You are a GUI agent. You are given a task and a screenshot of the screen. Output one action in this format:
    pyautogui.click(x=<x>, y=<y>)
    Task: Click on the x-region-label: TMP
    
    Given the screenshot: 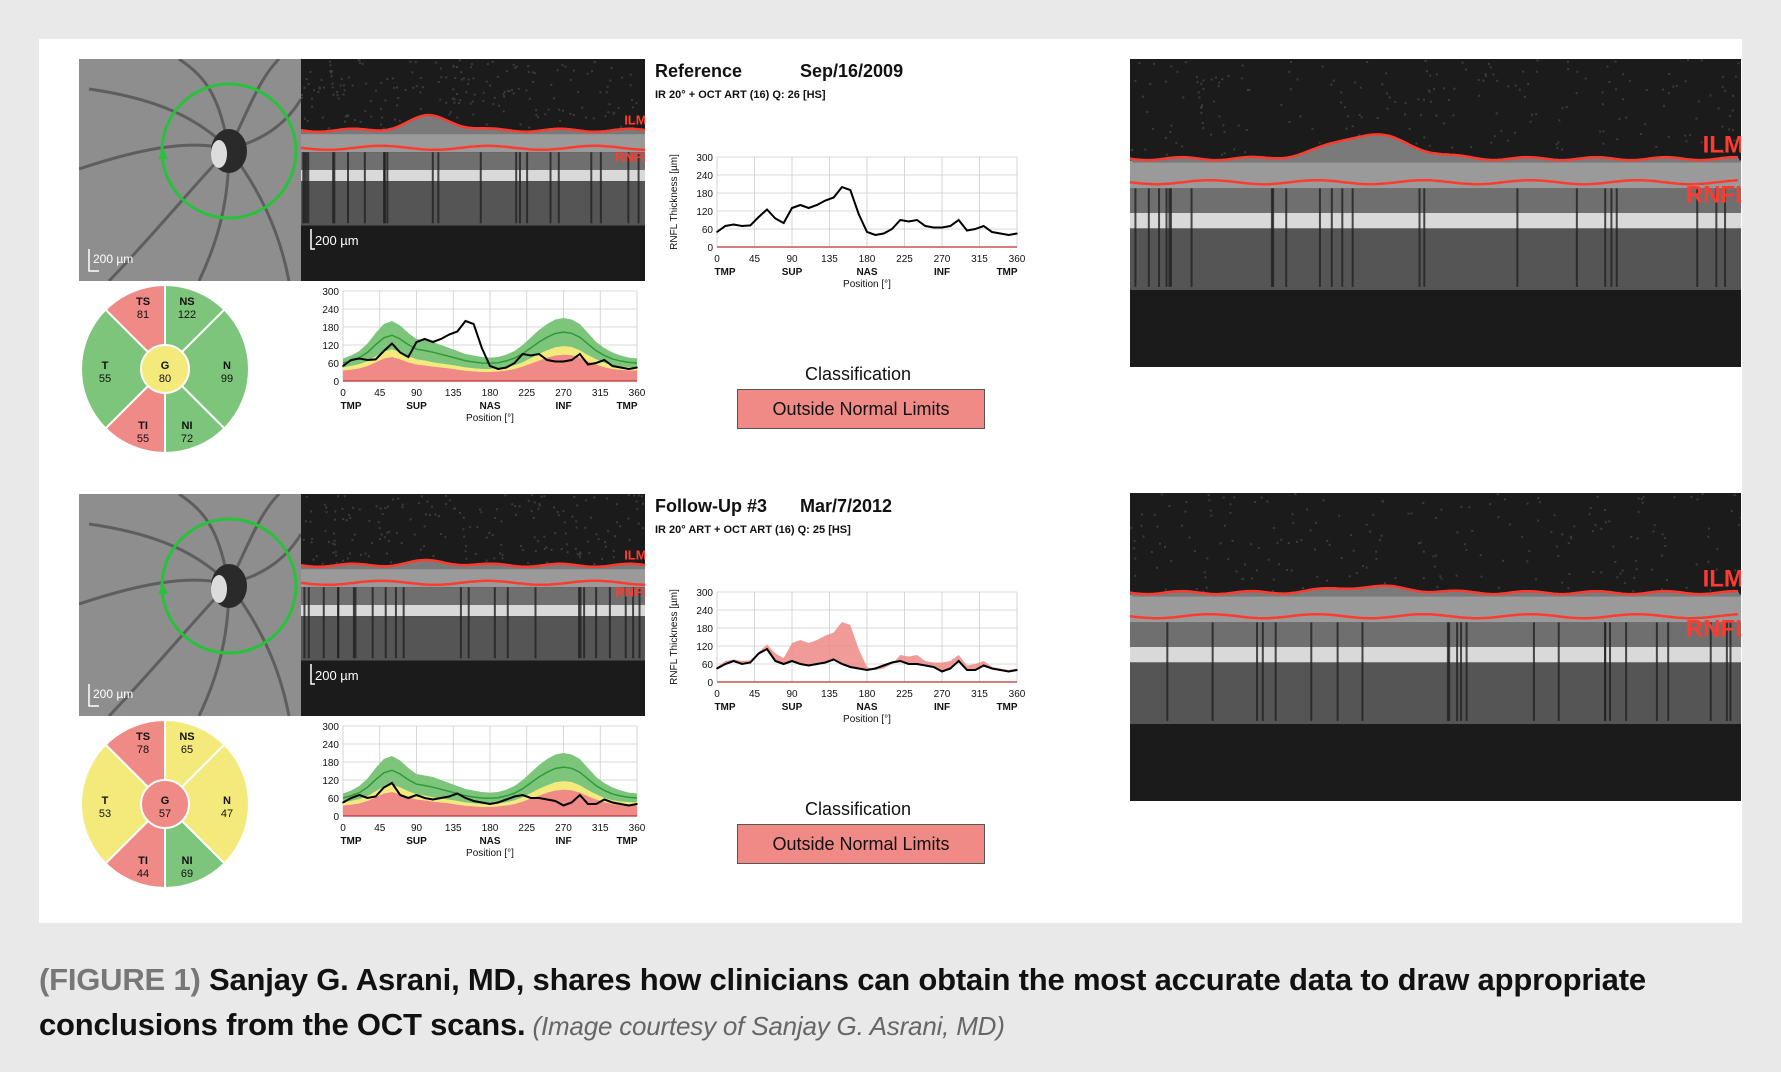 What is the action you would take?
    pyautogui.click(x=724, y=707)
    